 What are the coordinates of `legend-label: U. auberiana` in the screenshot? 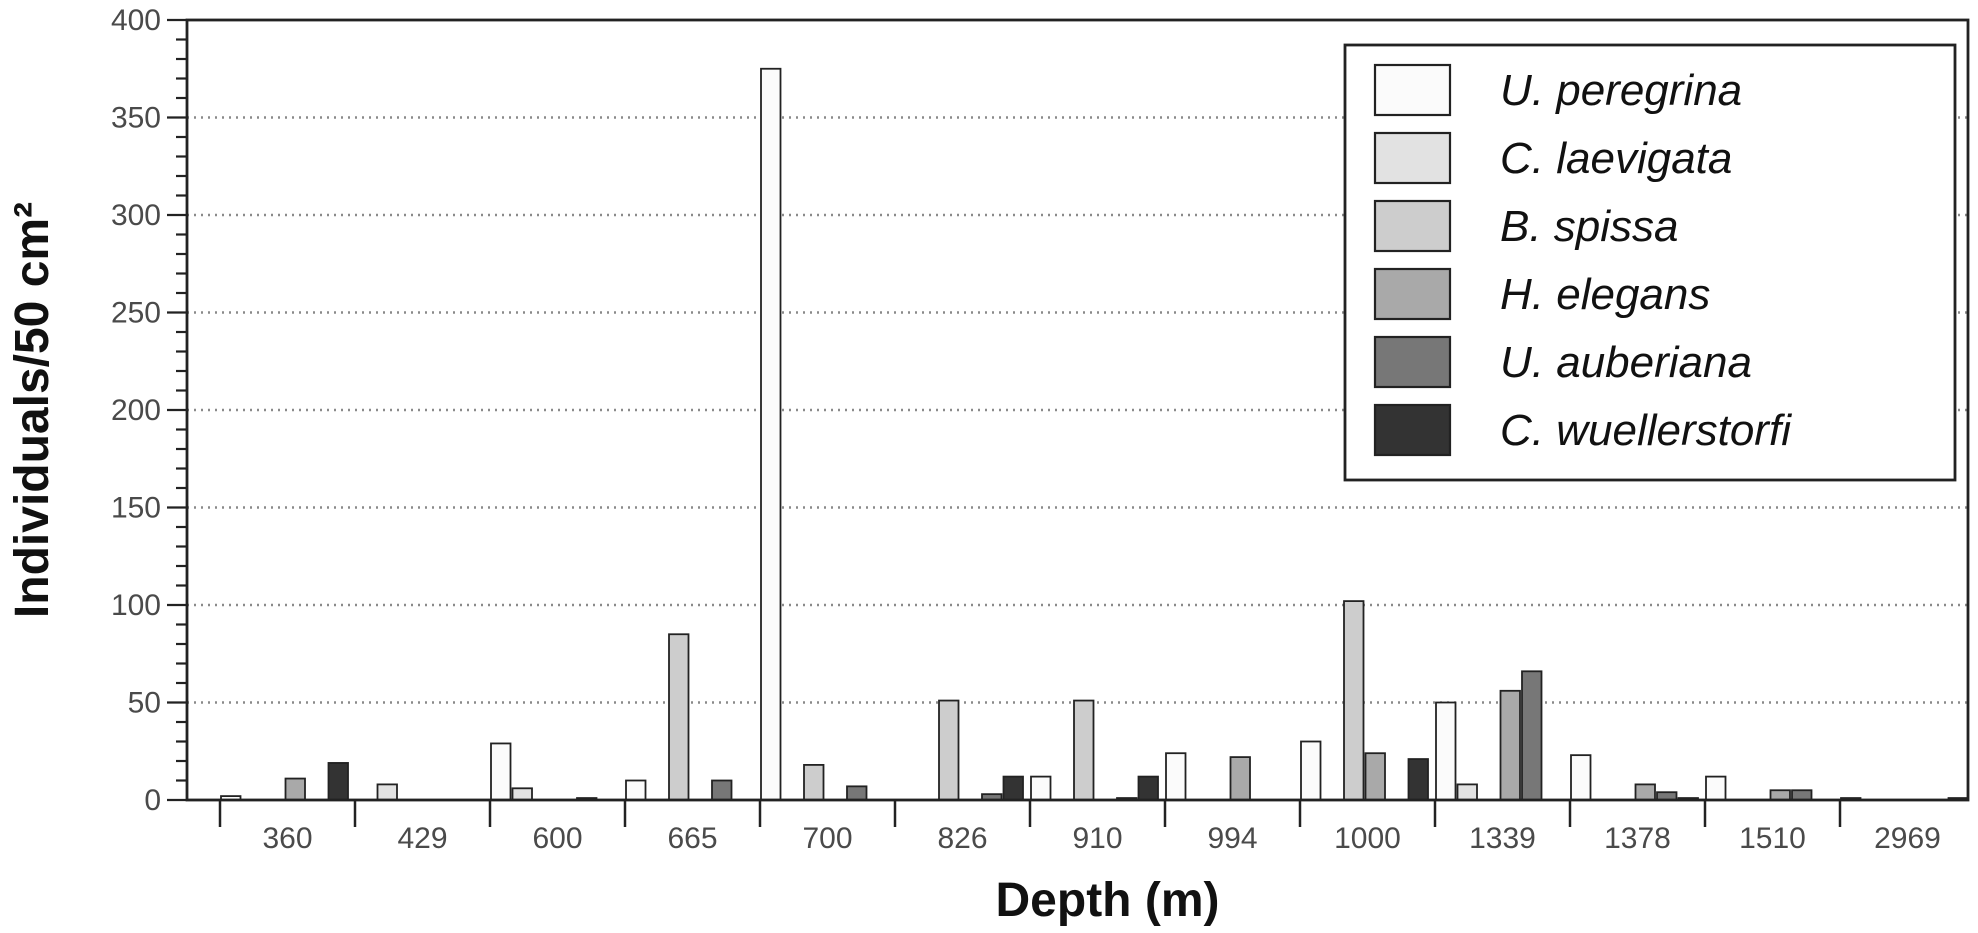 It's located at (1626, 362).